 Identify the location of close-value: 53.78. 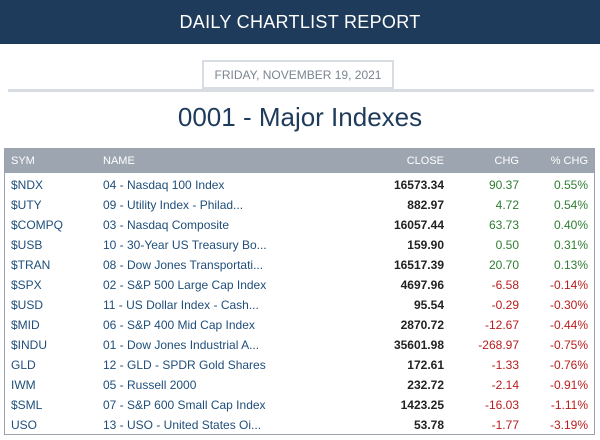
(428, 425).